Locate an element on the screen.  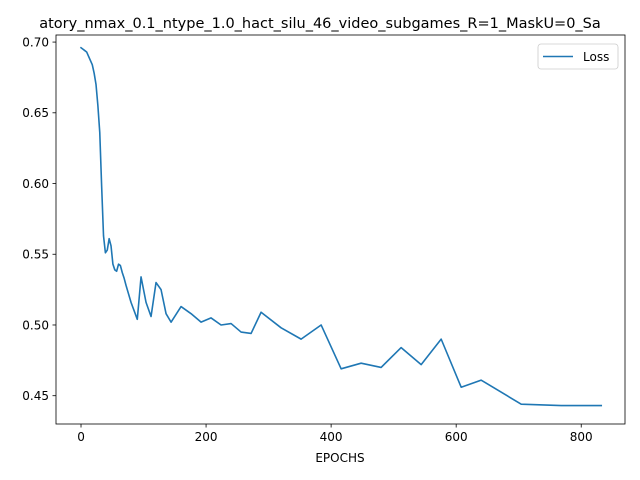
legend: Loss is located at coordinates (578, 56).